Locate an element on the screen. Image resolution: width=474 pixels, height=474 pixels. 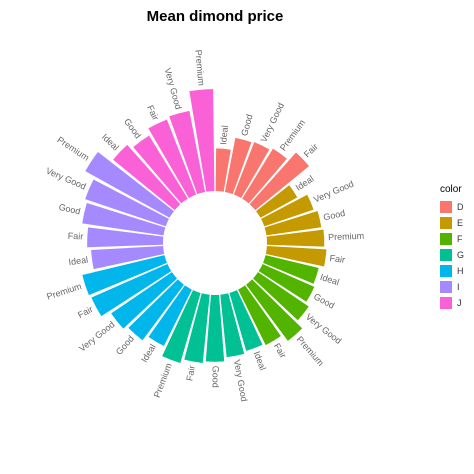
bar-g-fair is located at coordinates (197, 328).